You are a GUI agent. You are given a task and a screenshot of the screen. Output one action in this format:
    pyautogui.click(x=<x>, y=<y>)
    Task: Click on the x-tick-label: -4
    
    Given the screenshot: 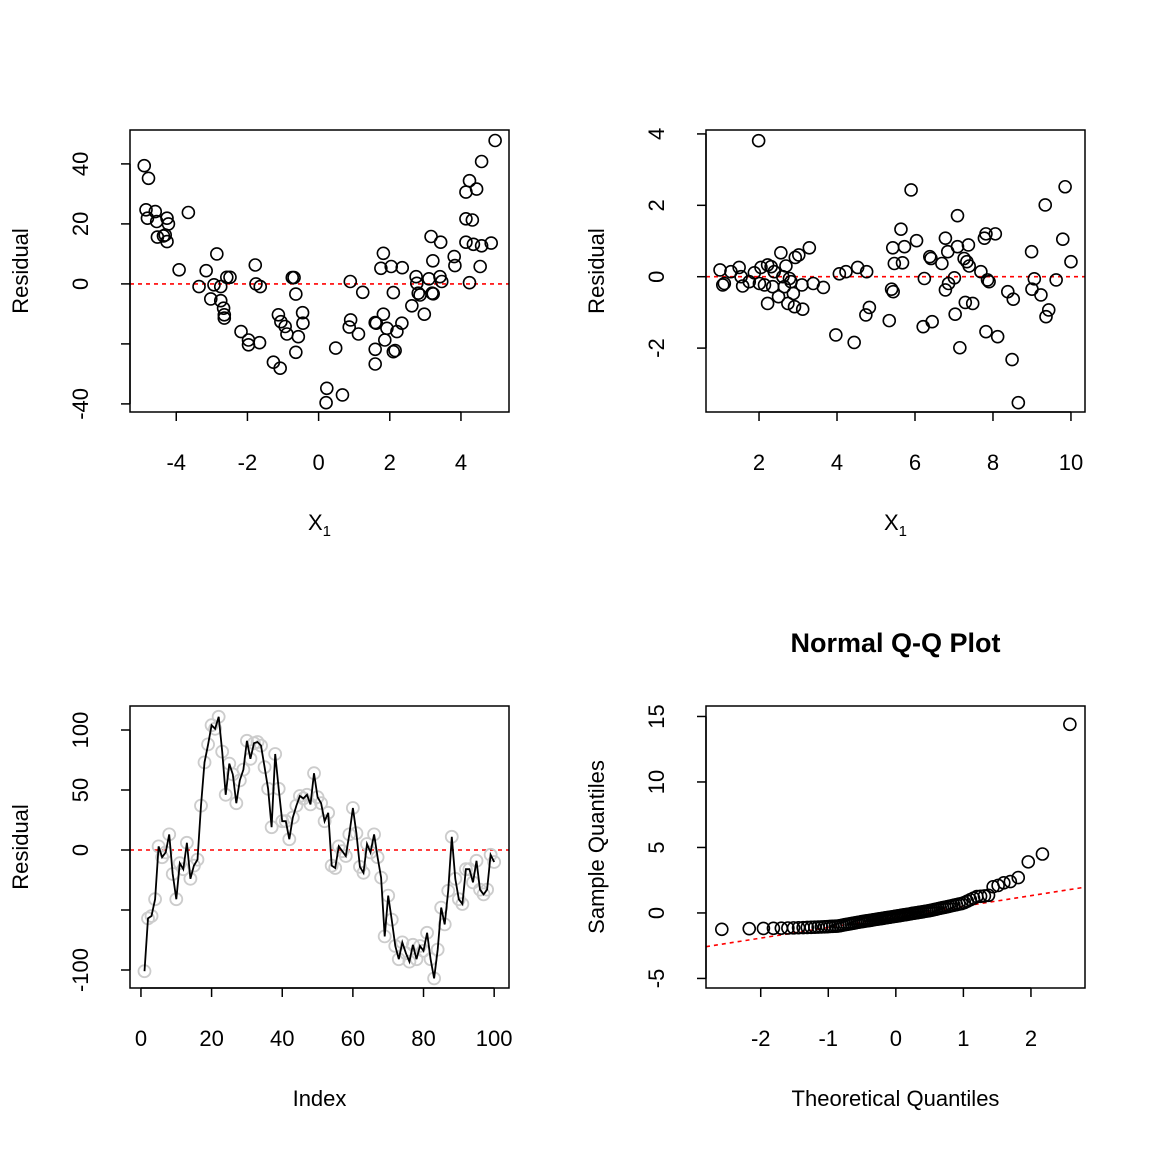 What is the action you would take?
    pyautogui.click(x=176, y=462)
    